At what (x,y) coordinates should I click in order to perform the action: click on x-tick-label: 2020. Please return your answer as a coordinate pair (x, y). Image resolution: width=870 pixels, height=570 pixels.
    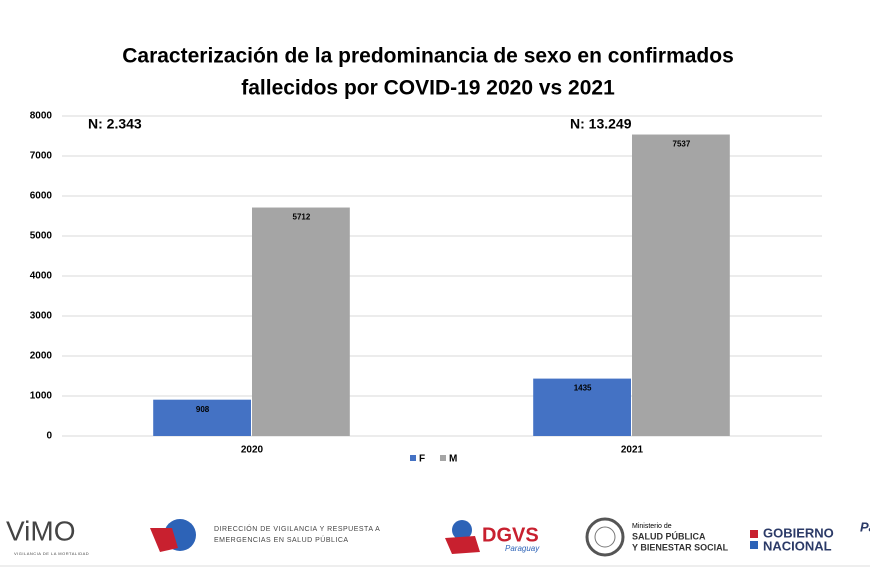
    Looking at the image, I should click on (252, 450).